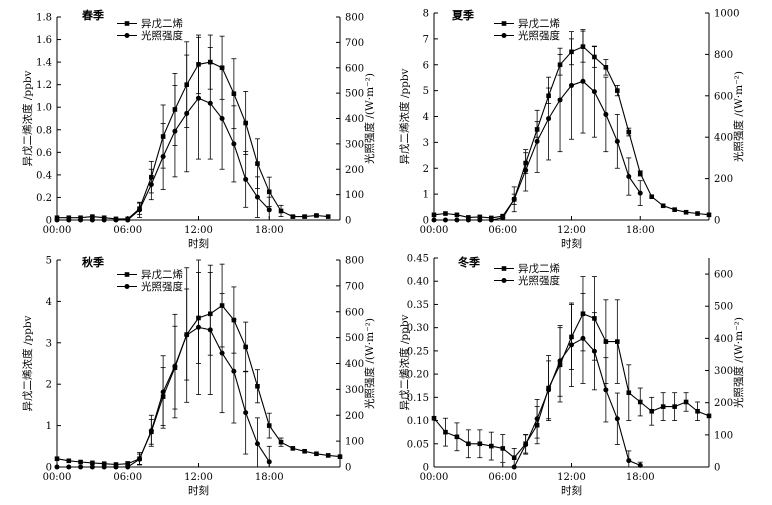 The width and height of the screenshot is (772, 505). I want to click on left-tick-label: 0.05, so click(418, 444).